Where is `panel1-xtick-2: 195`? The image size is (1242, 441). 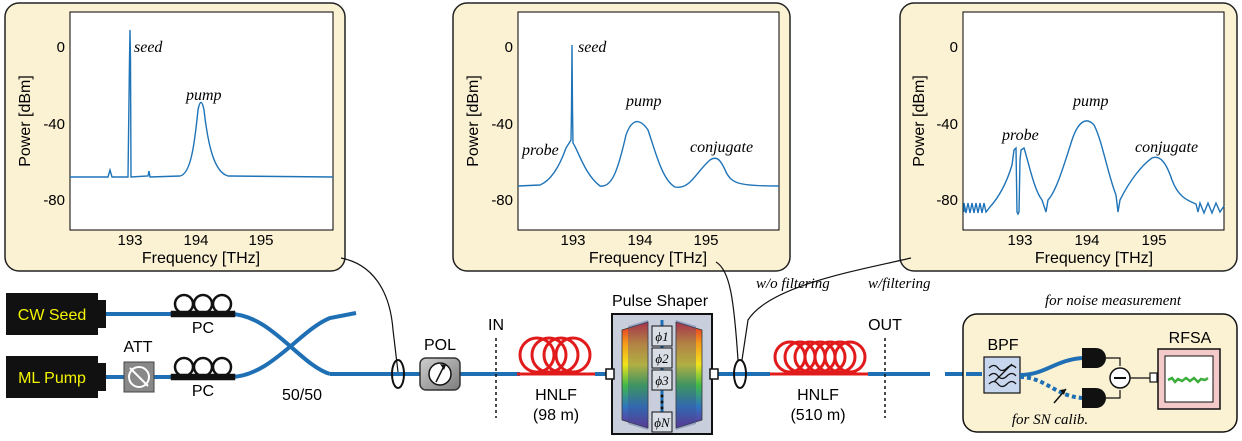
panel1-xtick-2: 195 is located at coordinates (260, 240).